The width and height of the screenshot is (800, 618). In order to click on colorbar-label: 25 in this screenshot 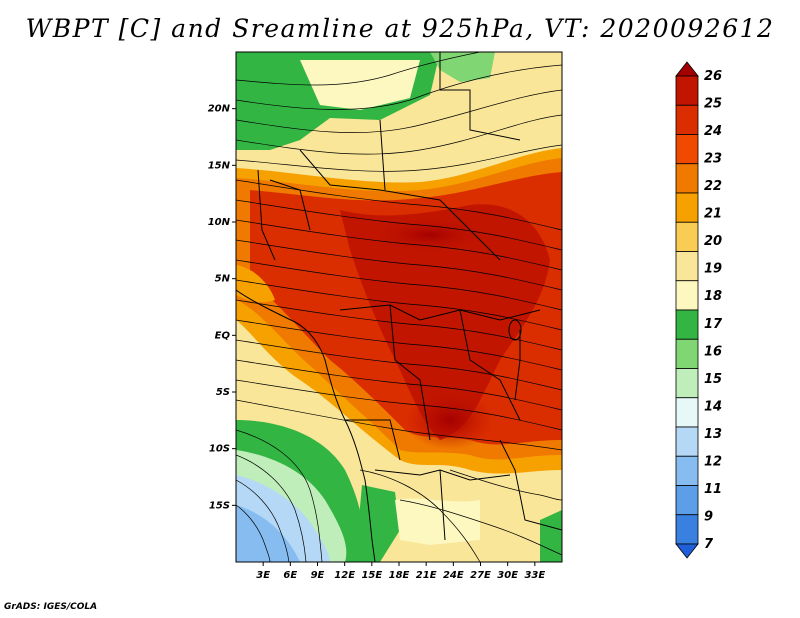, I will do `click(713, 104)`.